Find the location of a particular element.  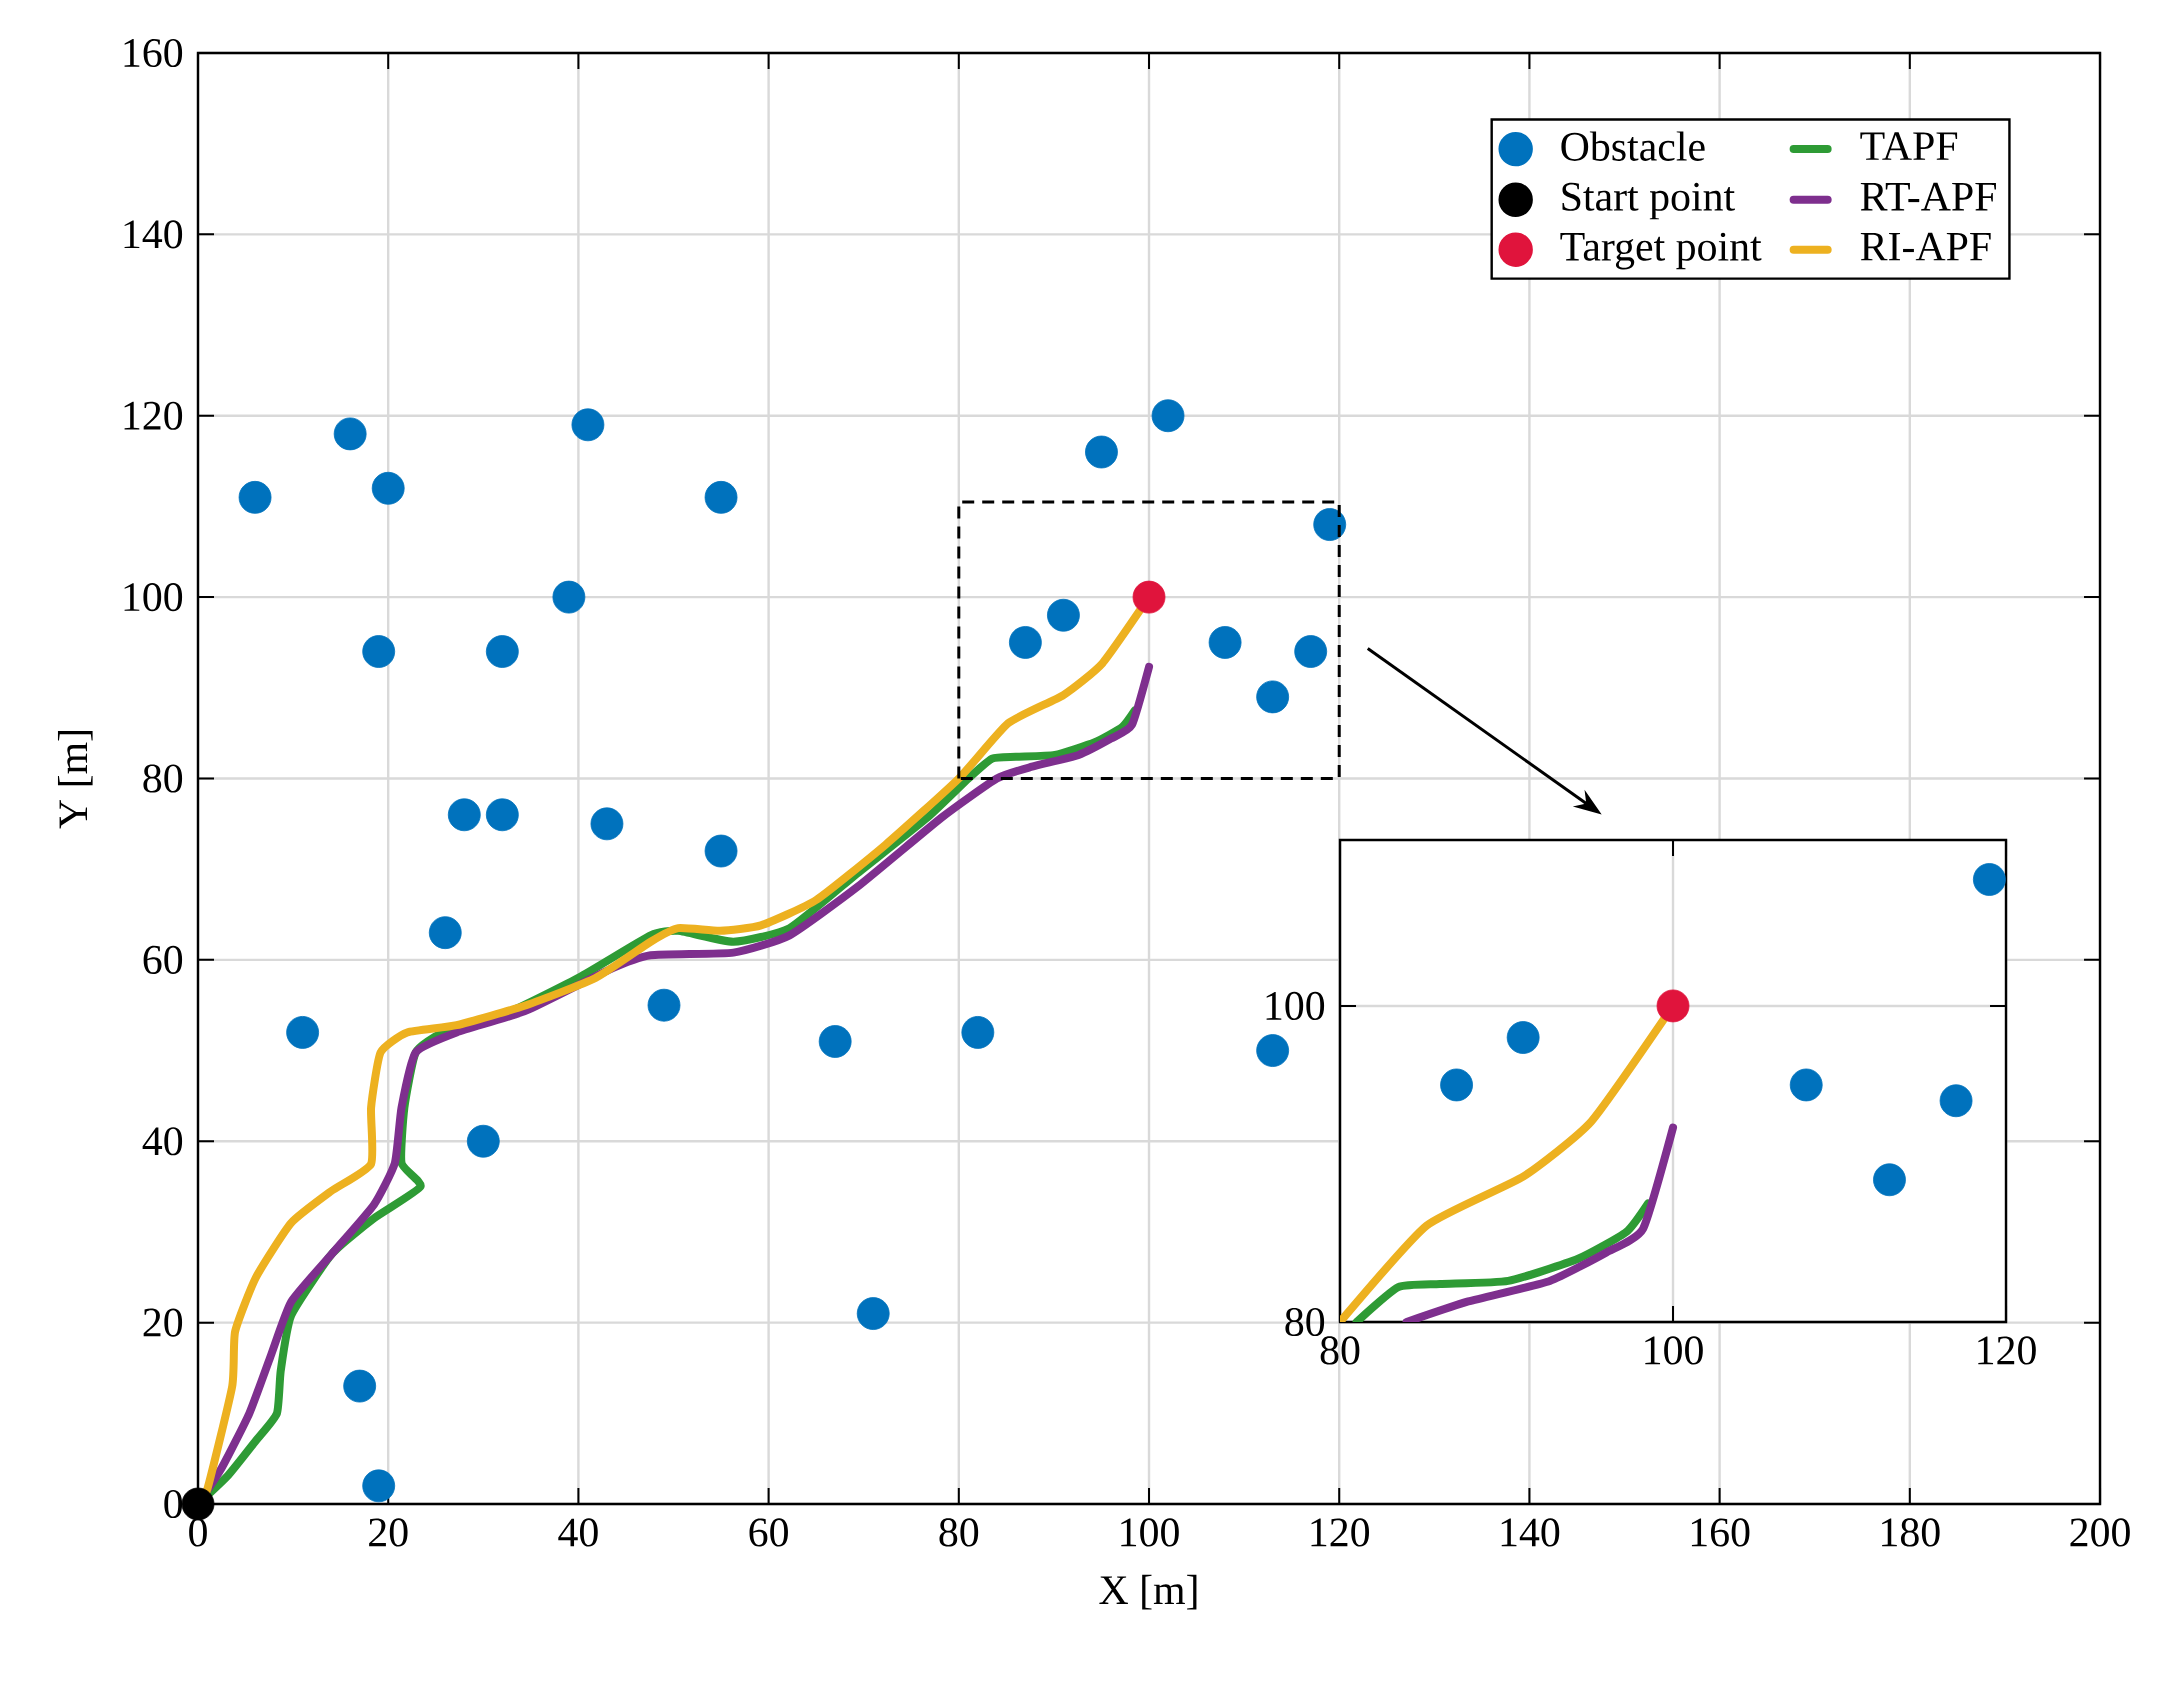

x-tick-label: 20 is located at coordinates (388, 1532).